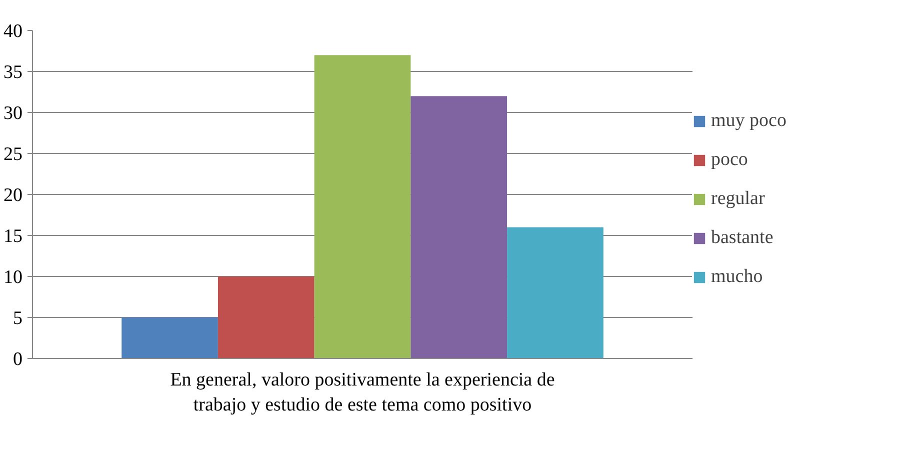  What do you see at coordinates (737, 277) in the screenshot?
I see `legend-label: mucho` at bounding box center [737, 277].